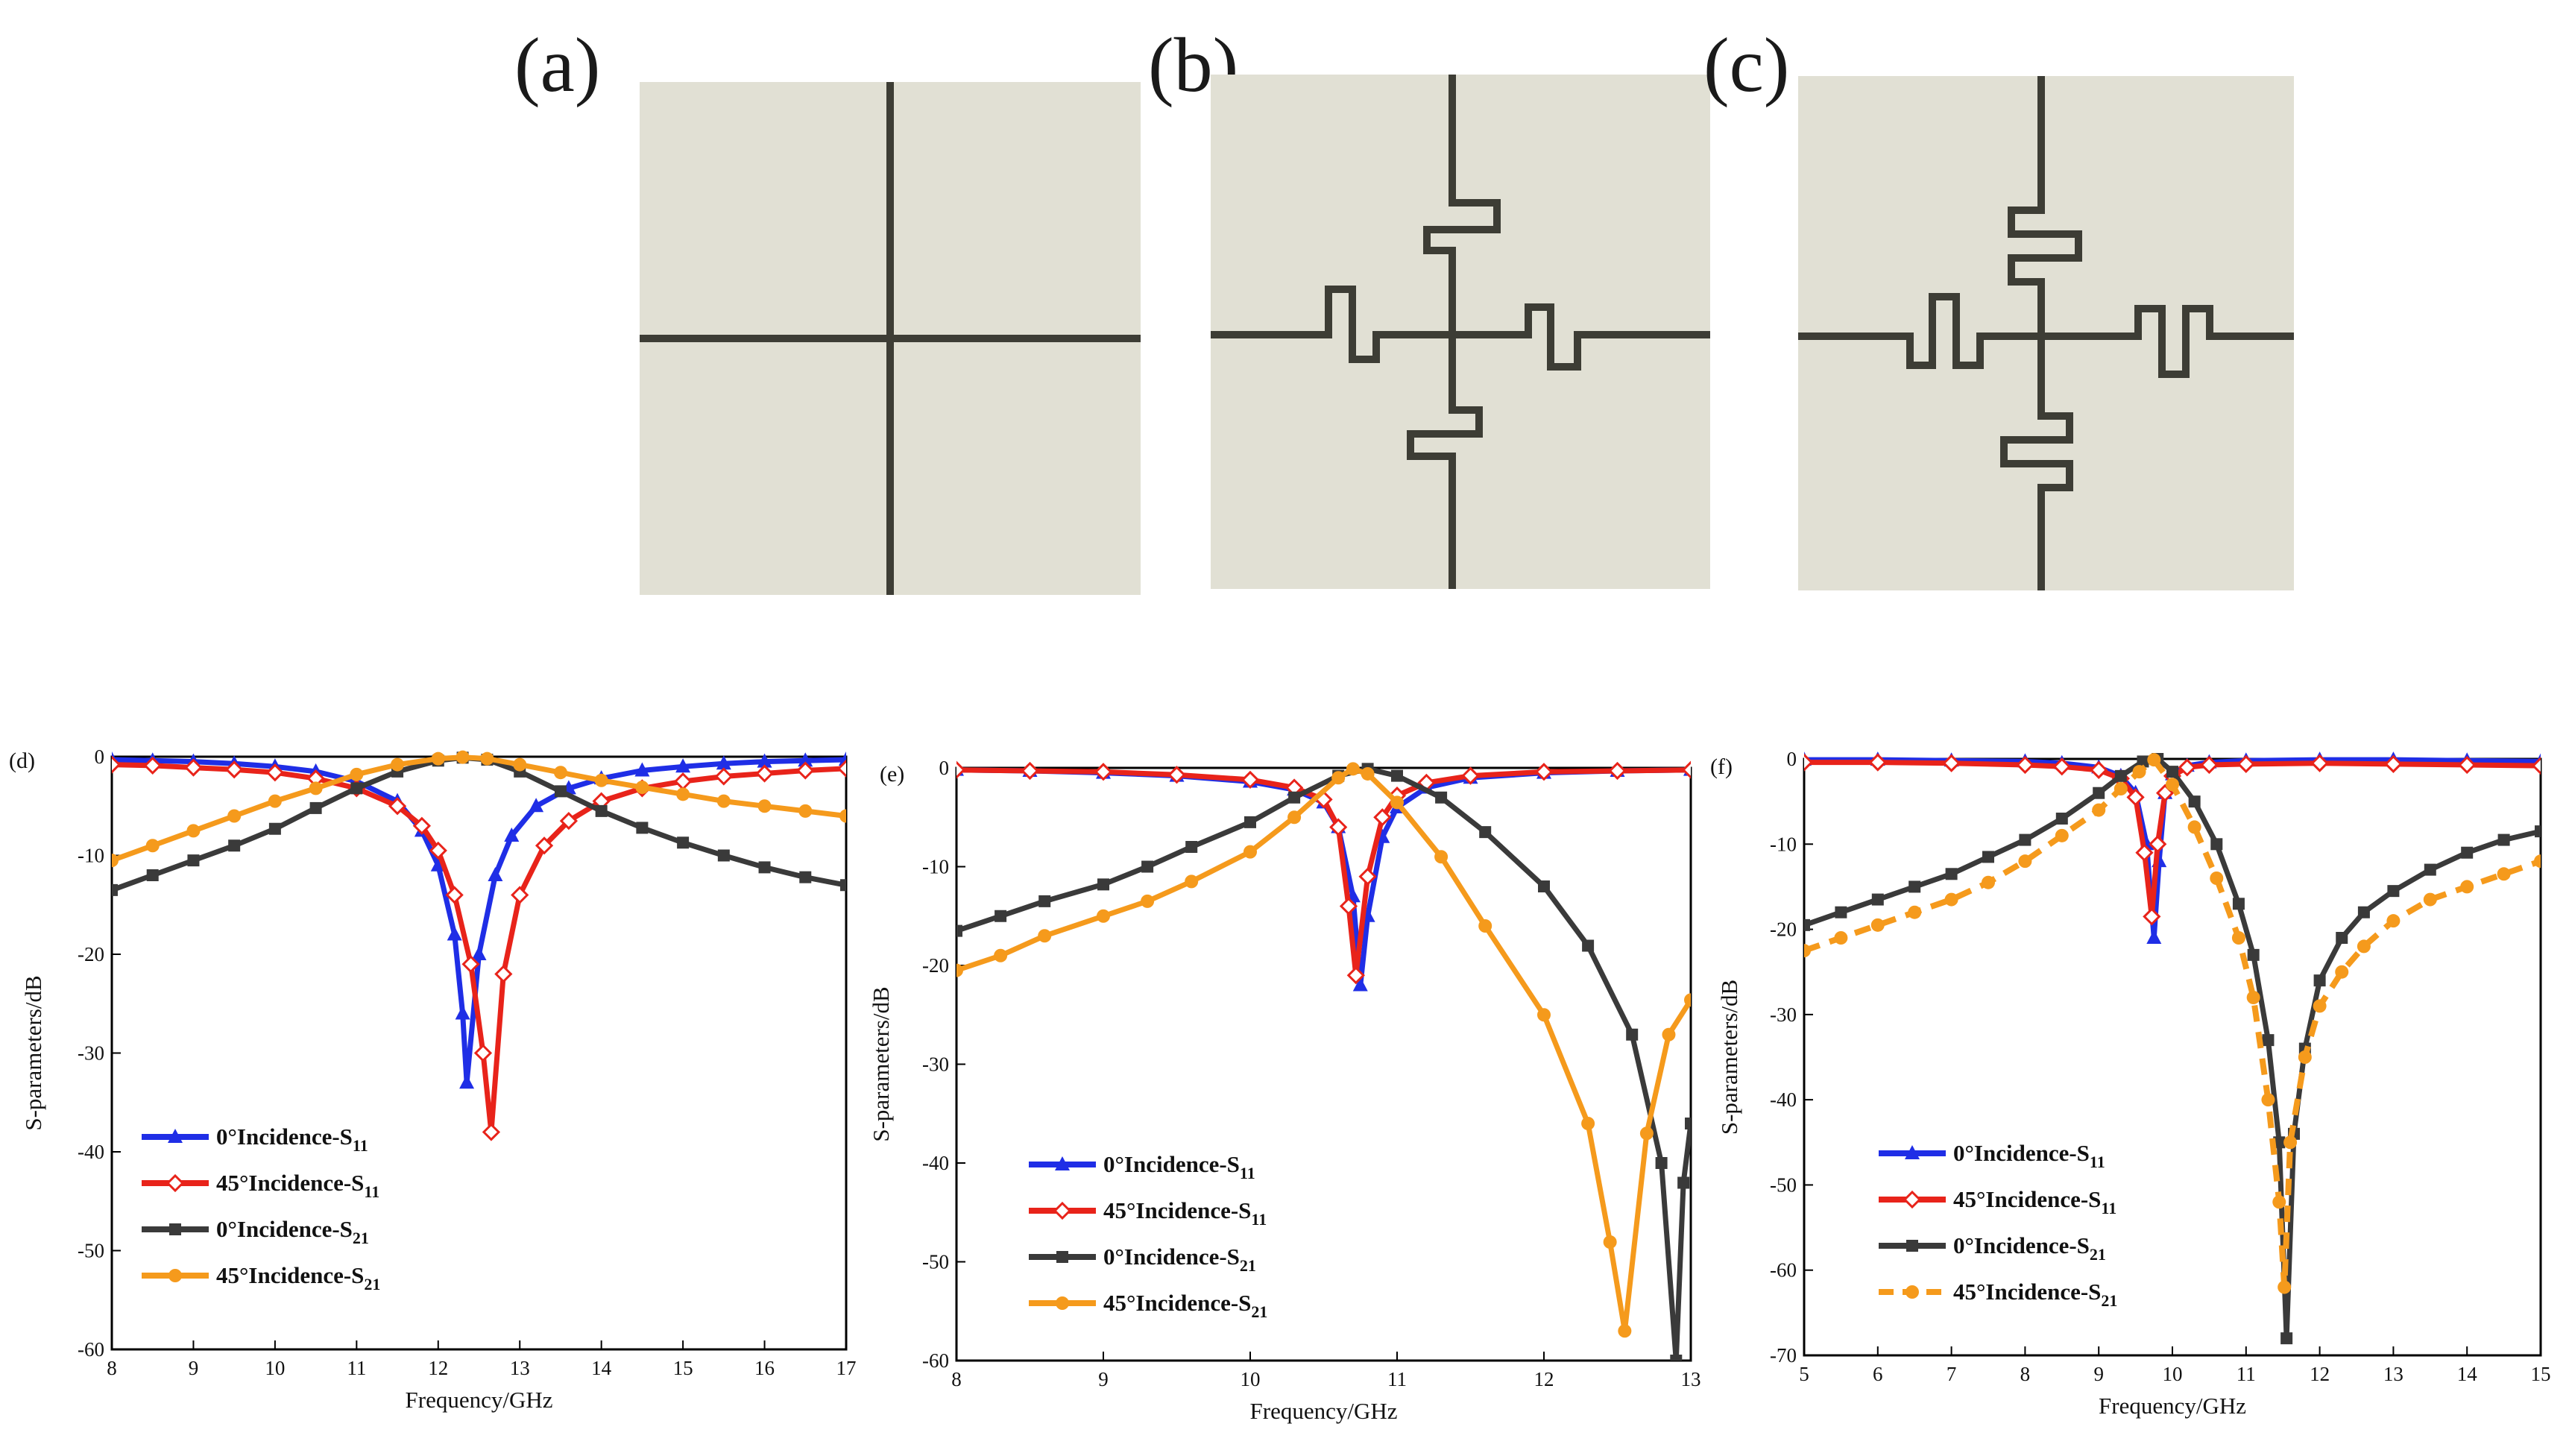 Image resolution: width=2569 pixels, height=1456 pixels. What do you see at coordinates (479, 809) in the screenshot?
I see `series-45-incidence-s21` at bounding box center [479, 809].